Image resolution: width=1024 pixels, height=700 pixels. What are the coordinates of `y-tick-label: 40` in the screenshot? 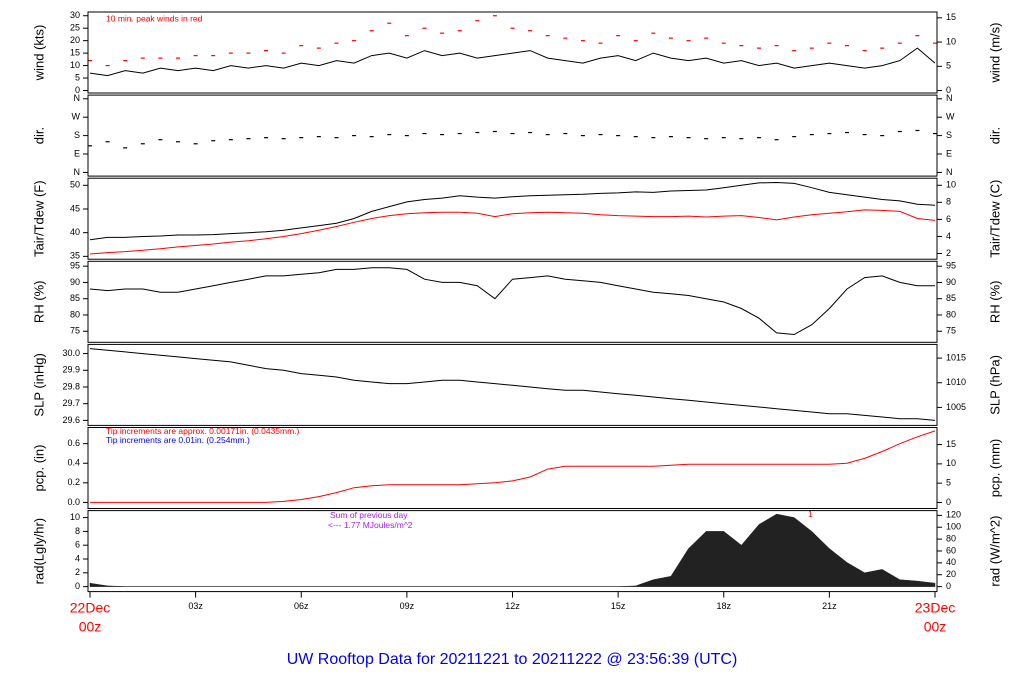 It's located at (75, 232).